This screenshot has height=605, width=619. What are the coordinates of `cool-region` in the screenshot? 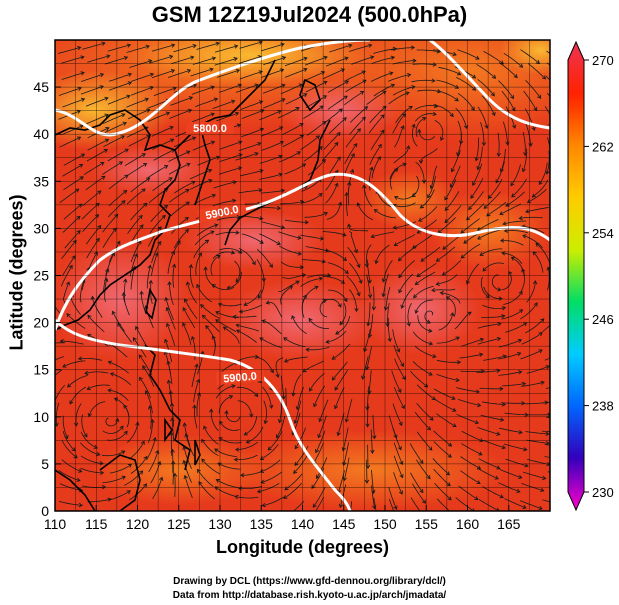 It's located at (150, 170).